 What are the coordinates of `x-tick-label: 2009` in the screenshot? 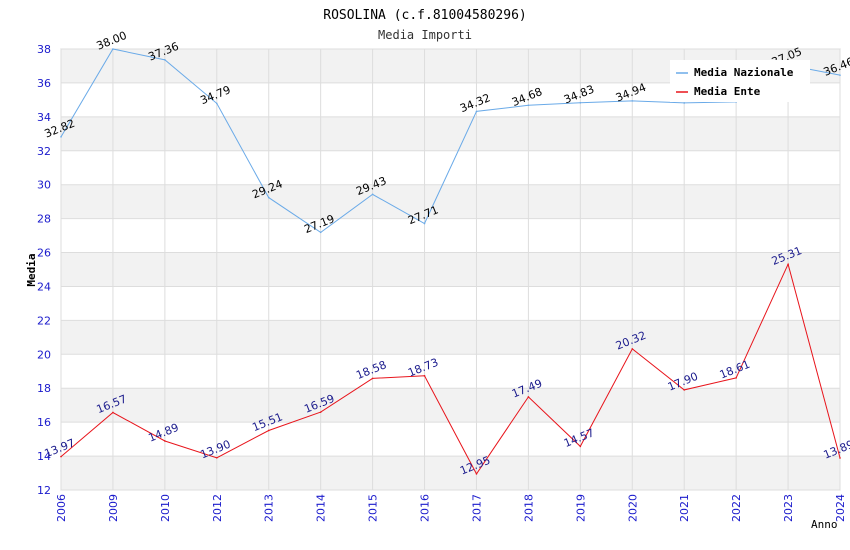 It's located at (113, 508).